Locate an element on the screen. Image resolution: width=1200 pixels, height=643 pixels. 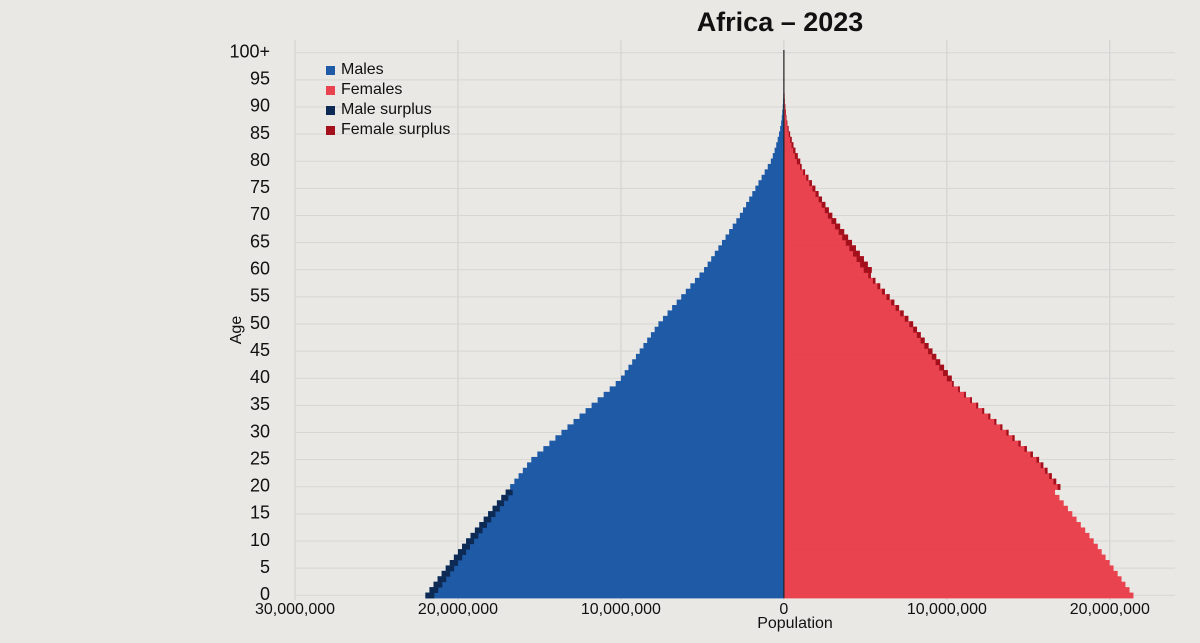
legend-label: Male surplus is located at coordinates (386, 109).